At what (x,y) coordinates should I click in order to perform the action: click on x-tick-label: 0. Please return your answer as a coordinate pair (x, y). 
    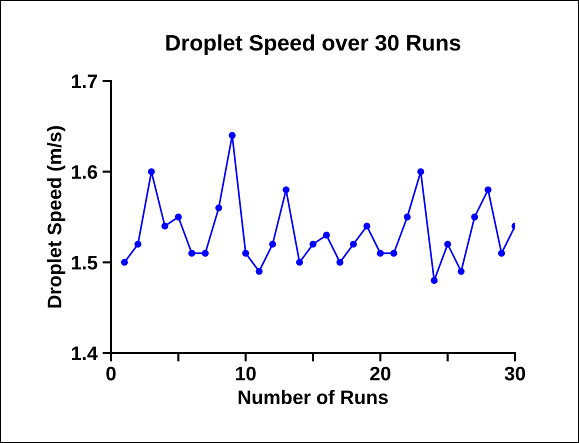
    Looking at the image, I should click on (111, 373).